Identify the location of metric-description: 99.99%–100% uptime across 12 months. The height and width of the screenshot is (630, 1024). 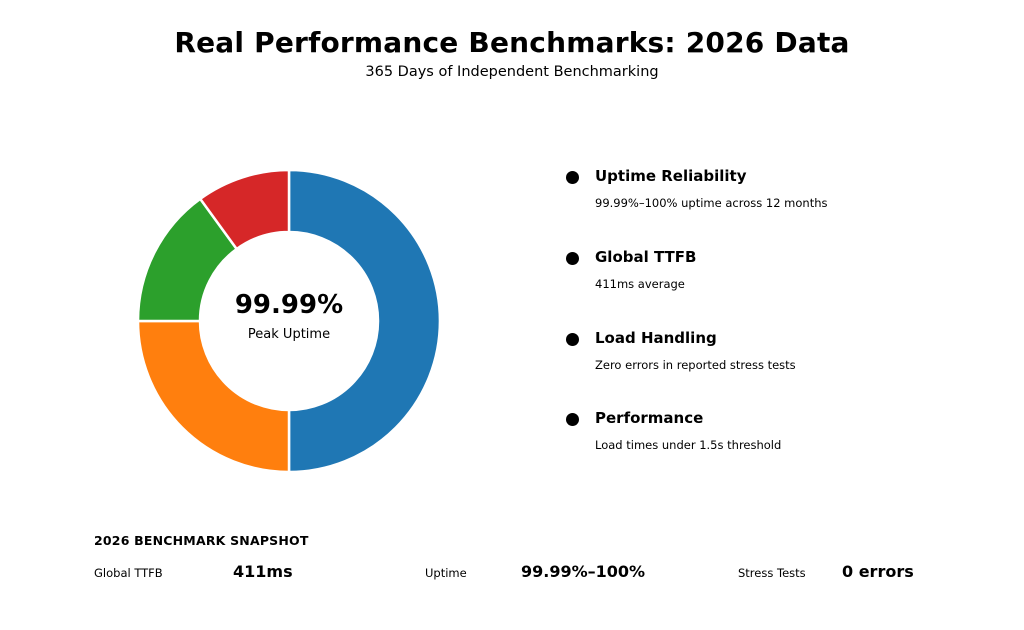
(711, 203).